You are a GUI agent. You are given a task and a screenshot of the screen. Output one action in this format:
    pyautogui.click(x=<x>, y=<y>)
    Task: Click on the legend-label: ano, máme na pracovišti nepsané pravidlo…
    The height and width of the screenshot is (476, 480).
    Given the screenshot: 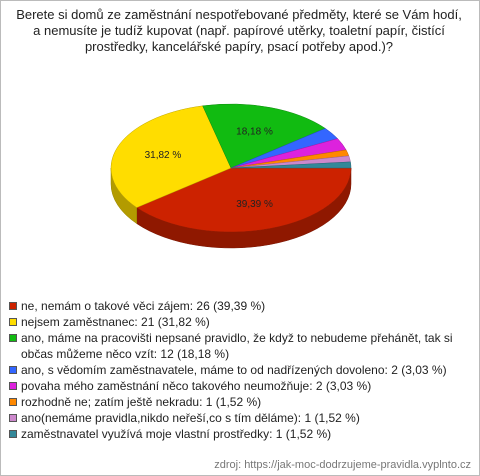 What is the action you would take?
    pyautogui.click(x=237, y=346)
    